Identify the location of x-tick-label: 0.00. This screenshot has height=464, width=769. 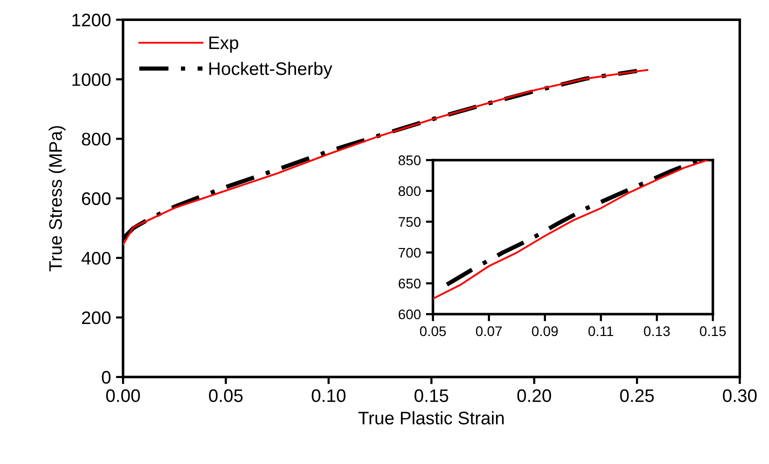
(123, 395).